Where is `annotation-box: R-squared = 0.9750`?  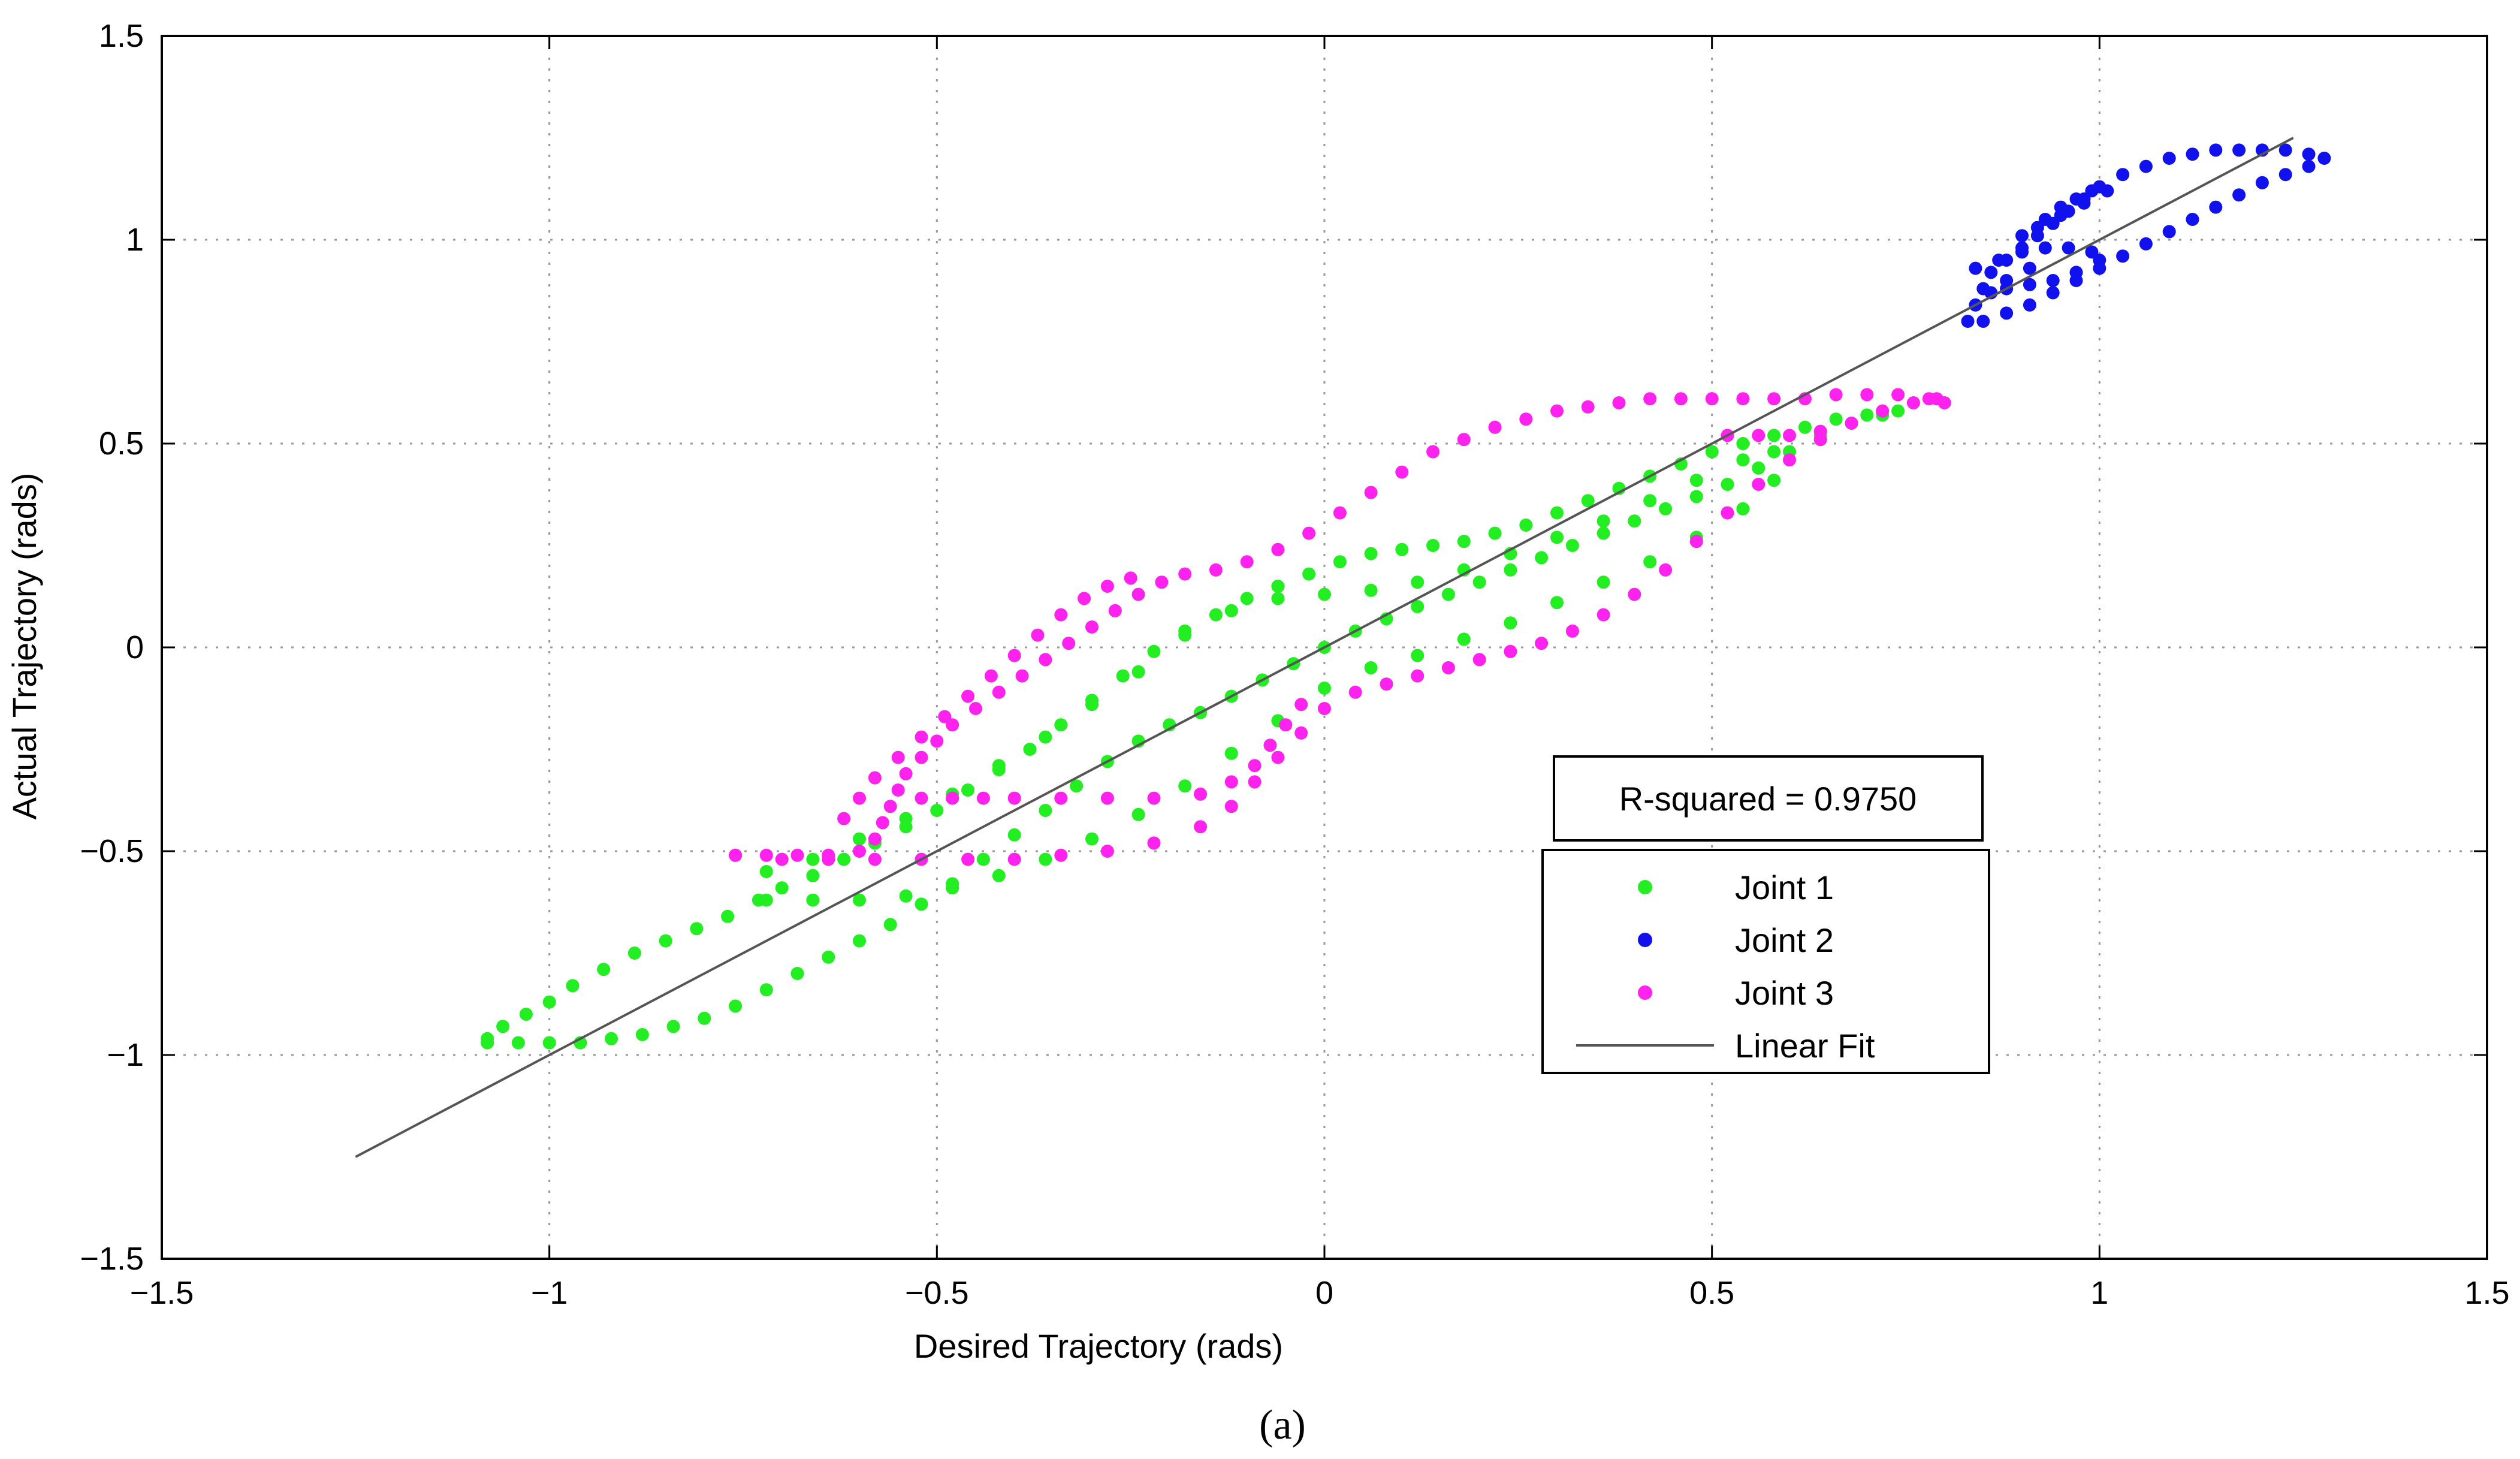
annotation-box: R-squared = 0.9750 is located at coordinates (1768, 799).